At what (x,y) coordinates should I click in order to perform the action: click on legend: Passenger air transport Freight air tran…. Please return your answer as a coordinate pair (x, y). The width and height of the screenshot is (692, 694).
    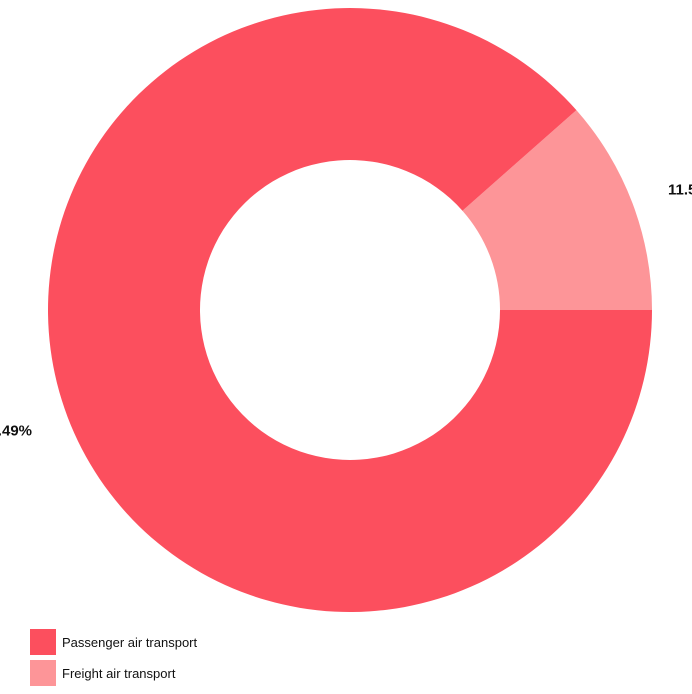
    Looking at the image, I should click on (114, 661).